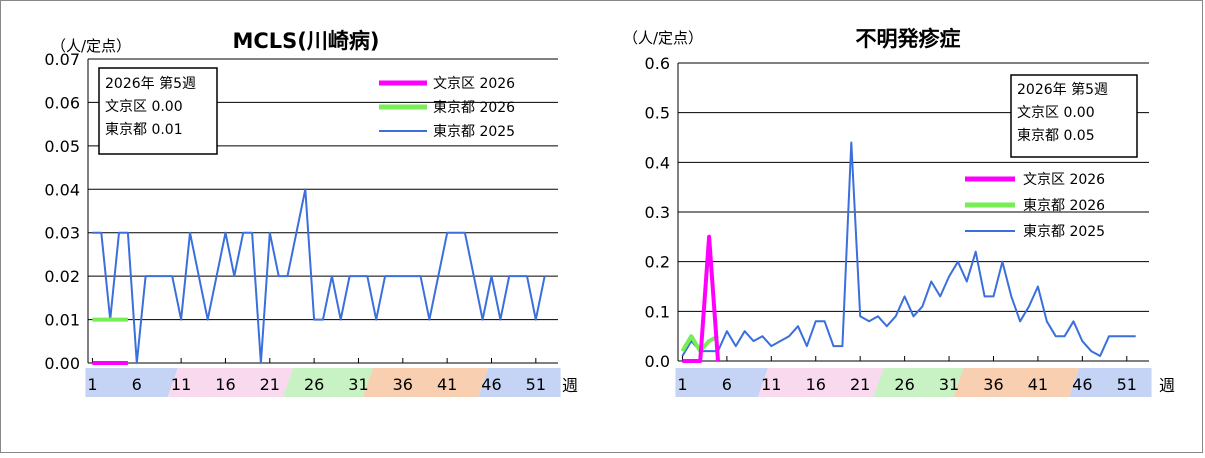  Describe the element at coordinates (62, 59) in the screenshot. I see `y-tick-label: 0.07` at that location.